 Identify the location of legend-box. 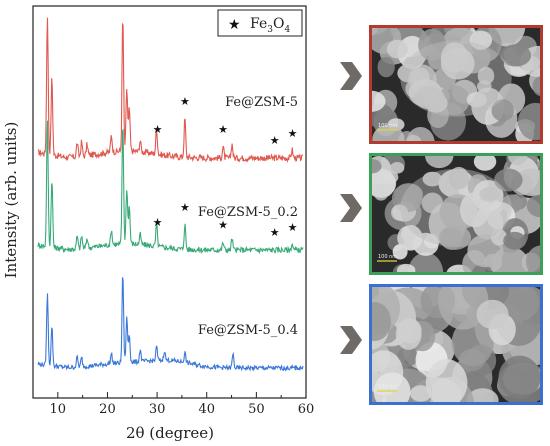
(260, 23).